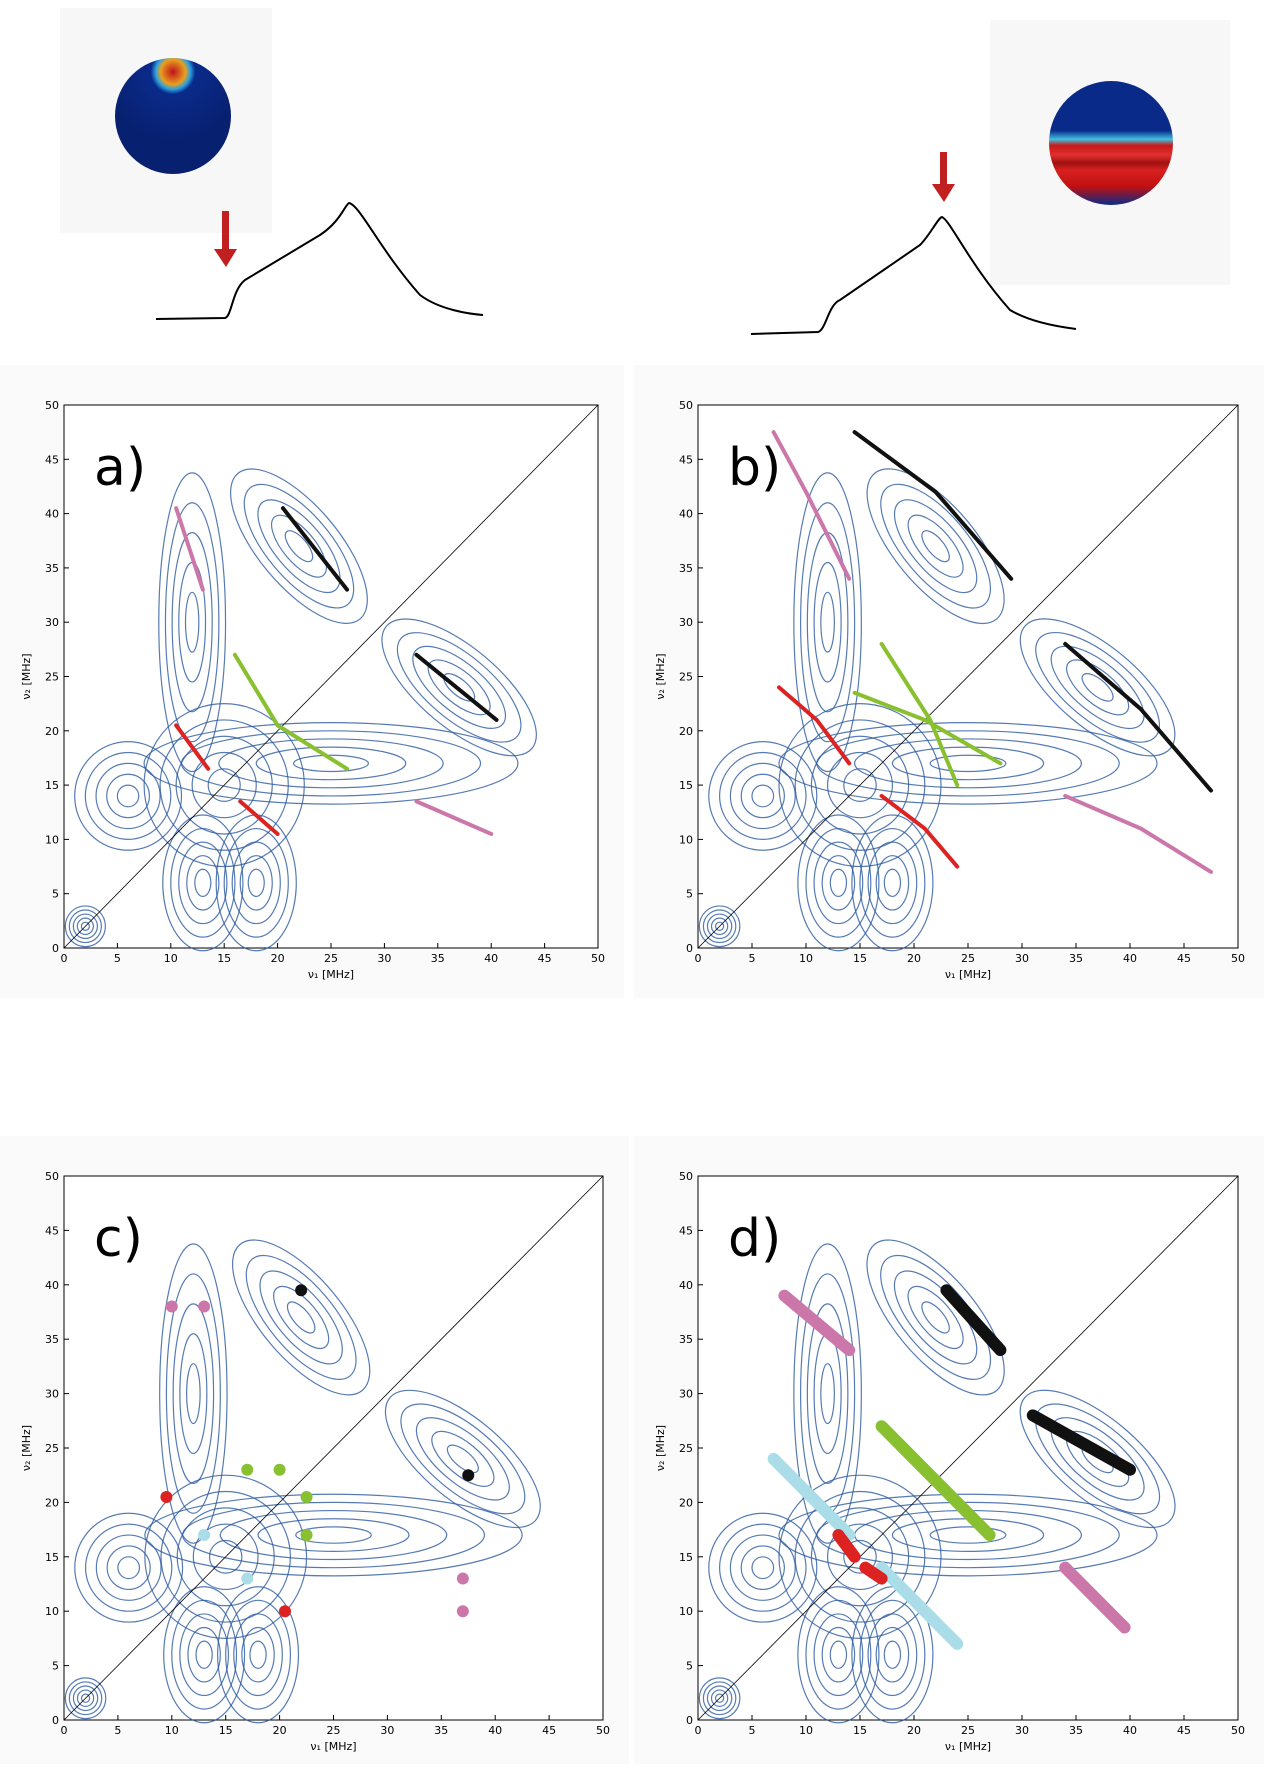 Image resolution: width=1273 pixels, height=1768 pixels. Describe the element at coordinates (64, 1730) in the screenshot. I see `x-tick-label: 0` at that location.